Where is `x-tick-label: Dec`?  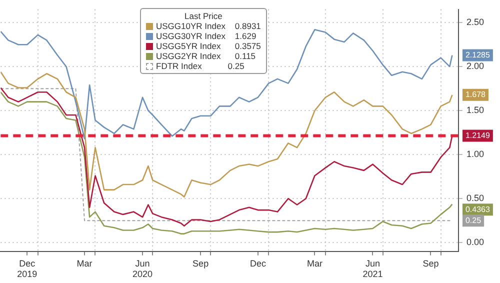
x-tick-label: Dec is located at coordinates (258, 263).